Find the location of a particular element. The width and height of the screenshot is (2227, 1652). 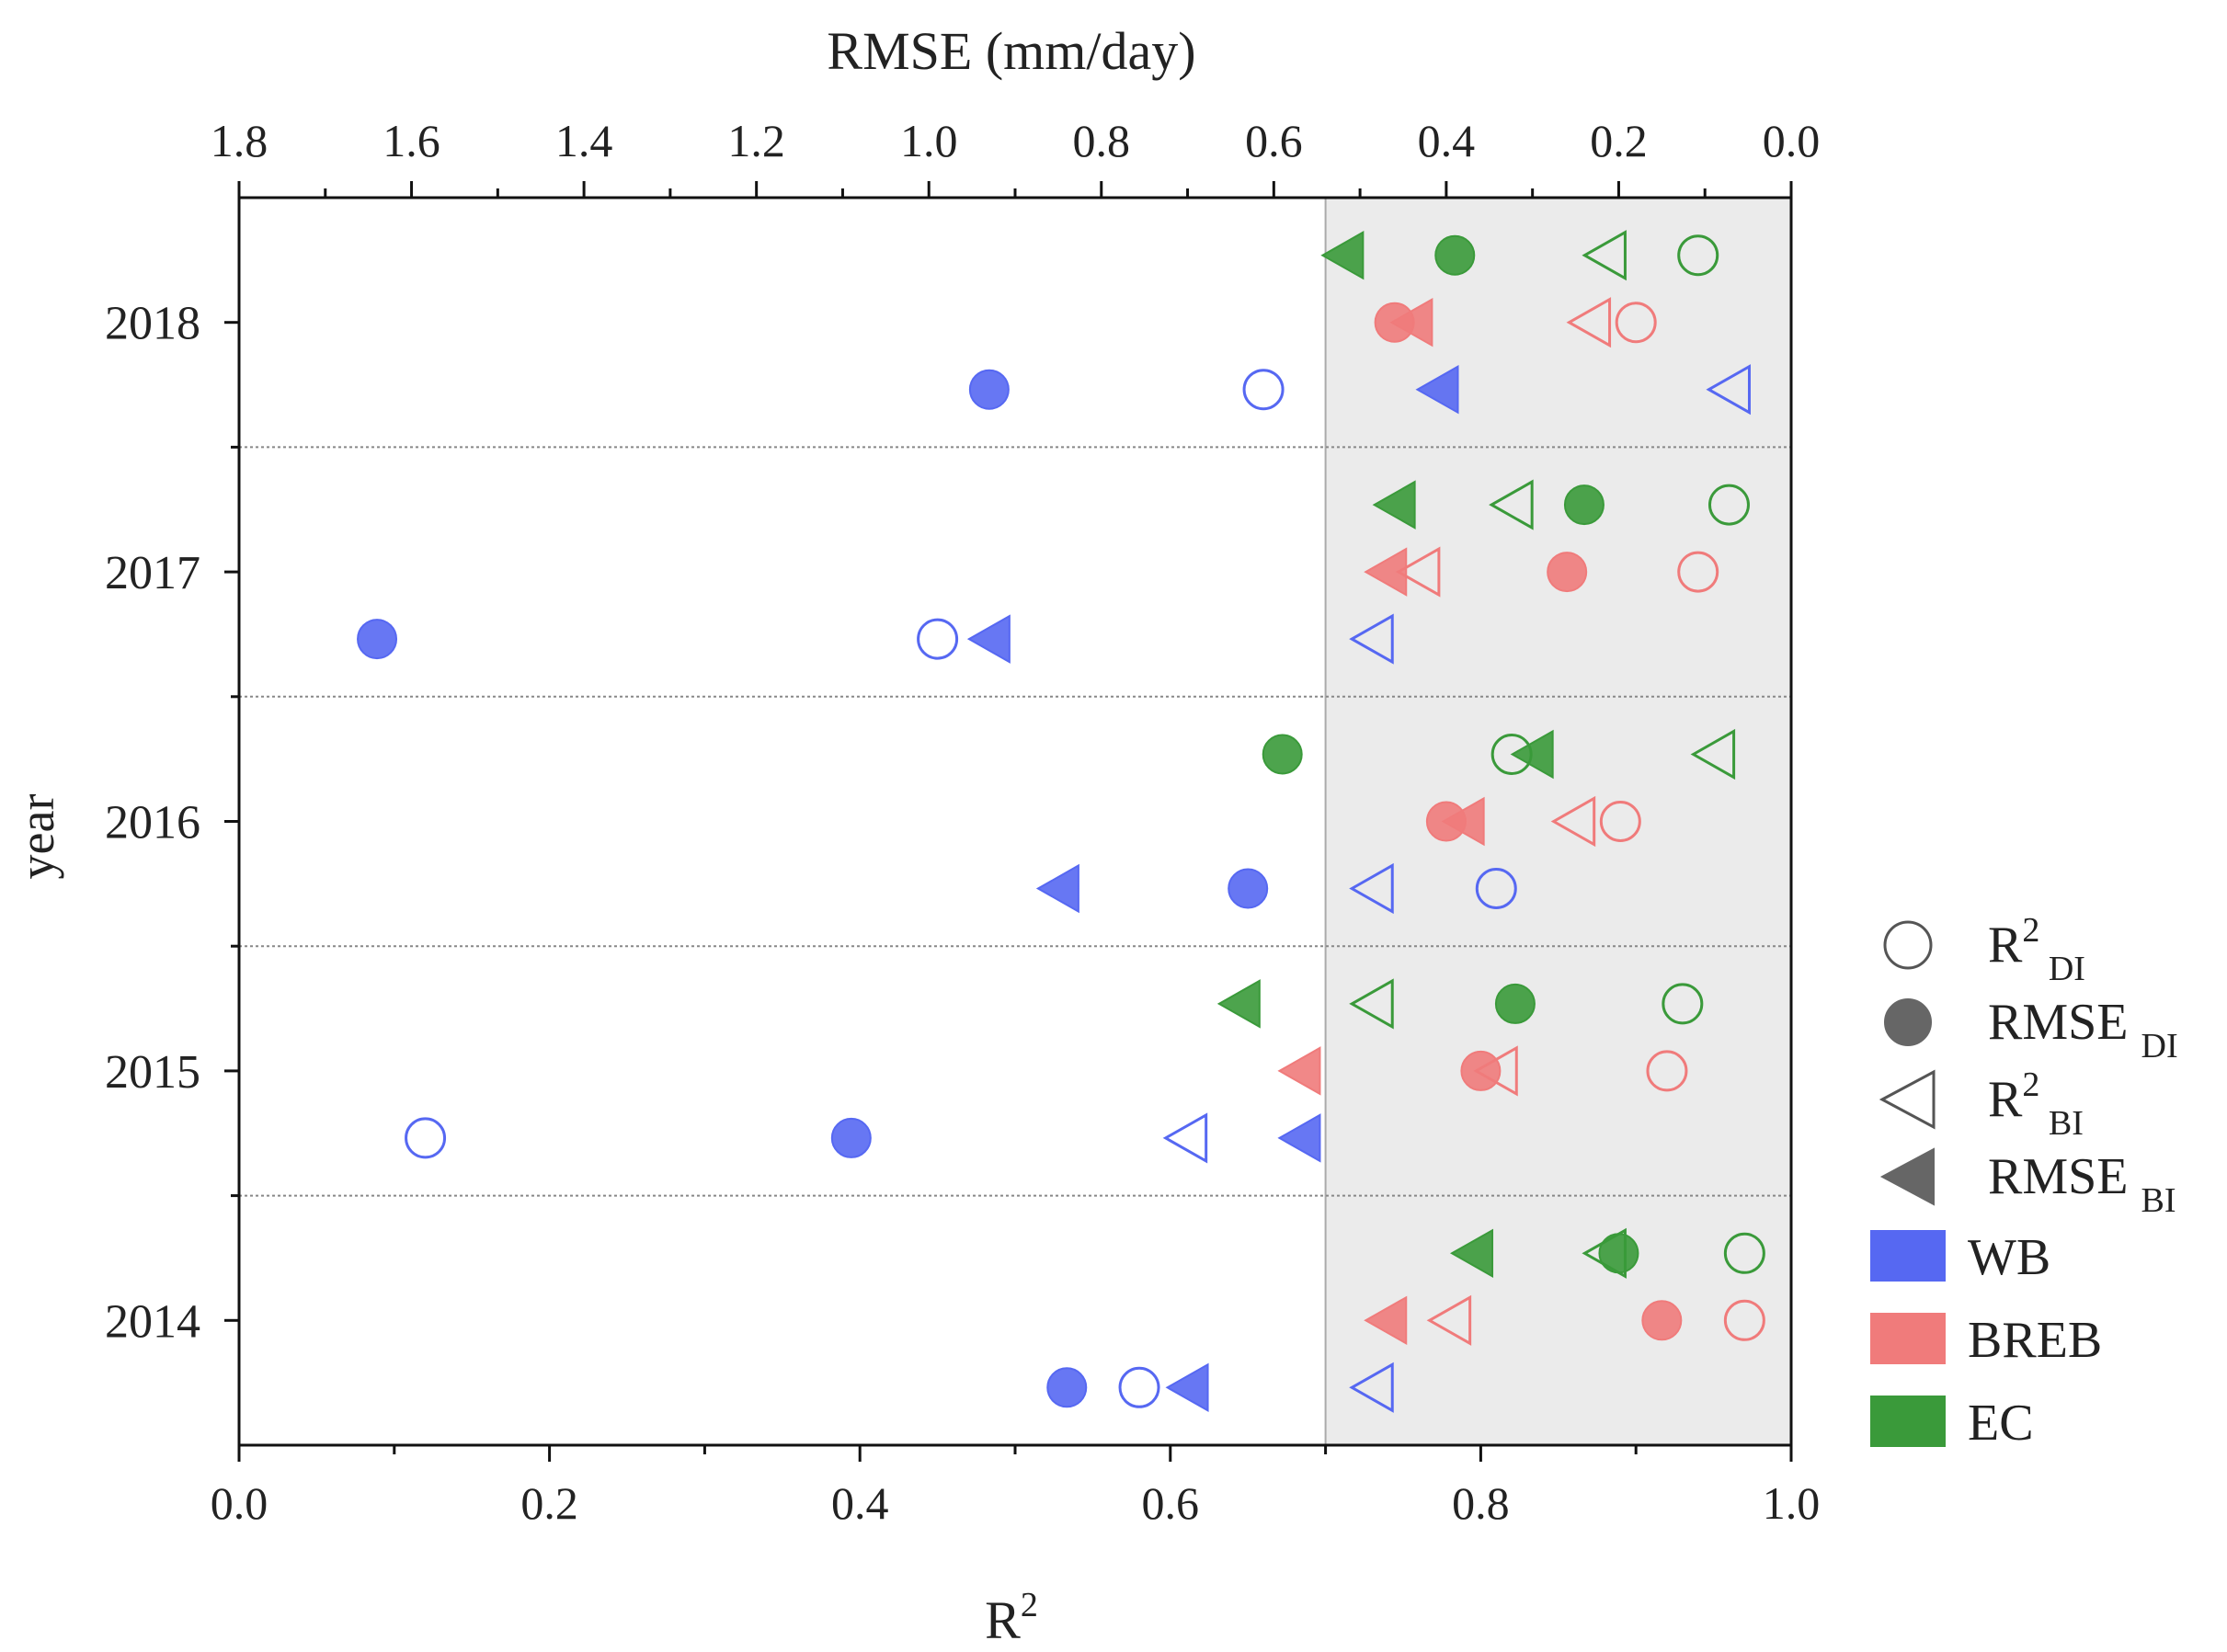

marker-r2-di-ec-2014 is located at coordinates (1744, 1253).